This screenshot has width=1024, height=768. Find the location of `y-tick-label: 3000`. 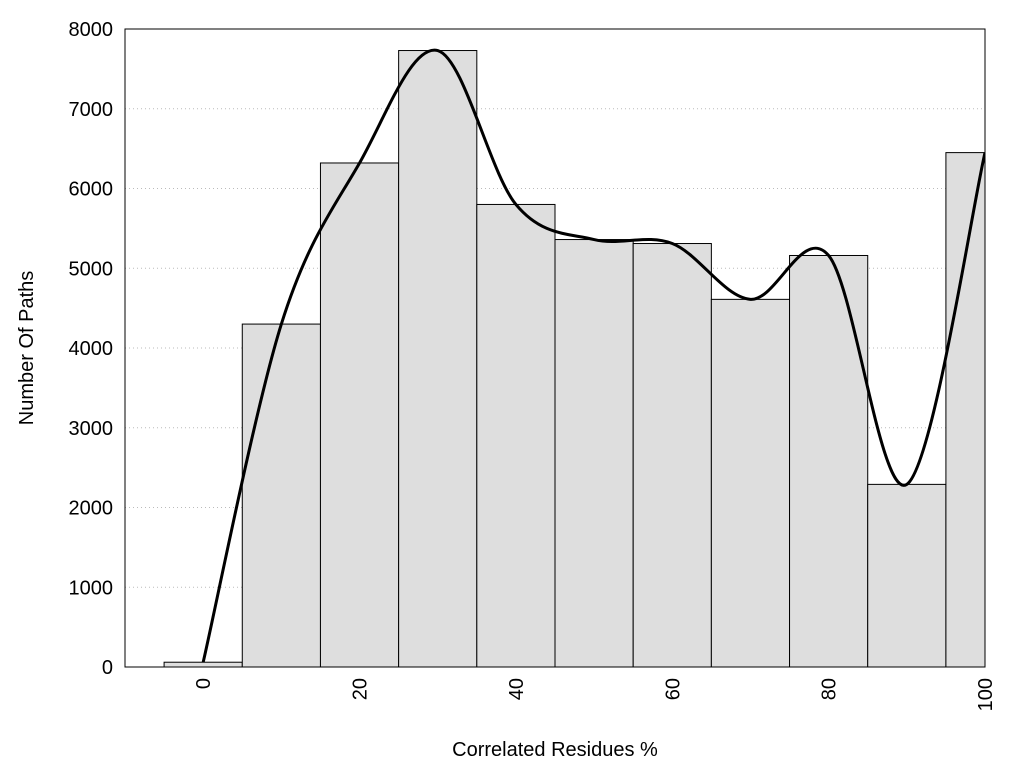

y-tick-label: 3000 is located at coordinates (91, 429).